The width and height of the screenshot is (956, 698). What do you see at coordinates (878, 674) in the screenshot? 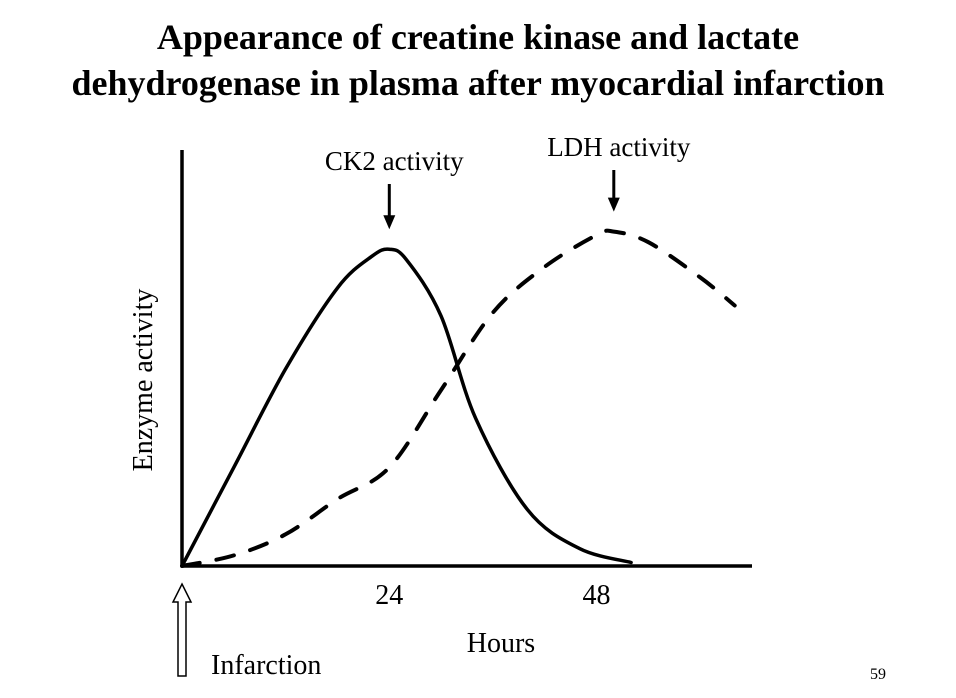
I see `page-number: 59` at bounding box center [878, 674].